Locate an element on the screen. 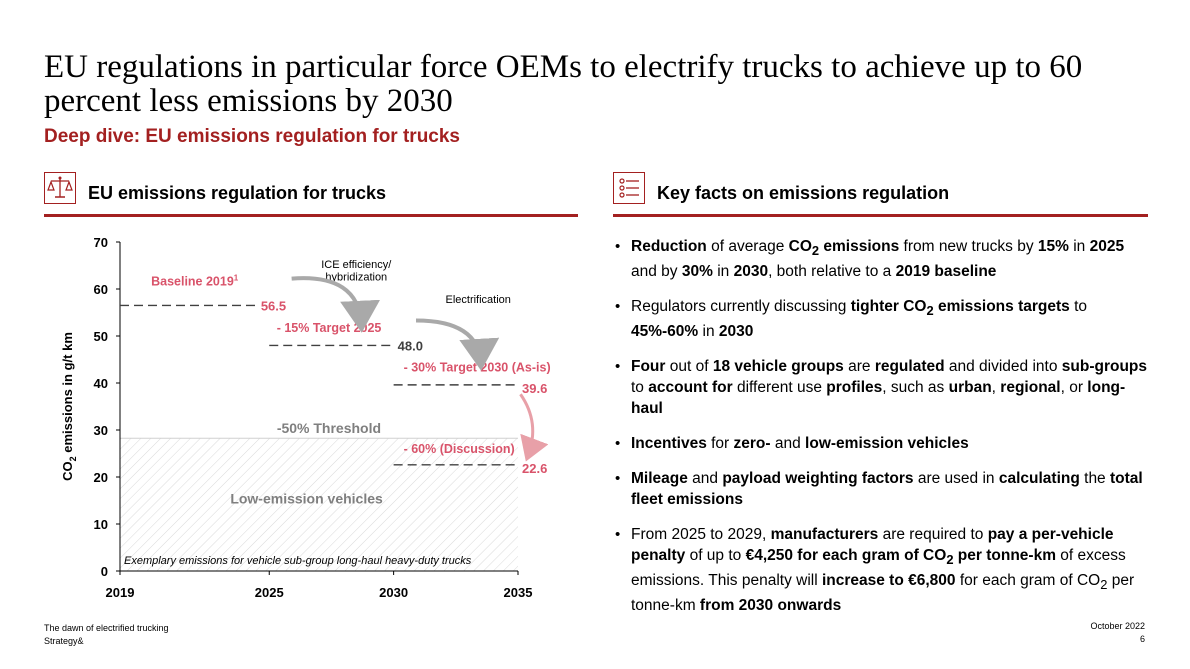 Image resolution: width=1190 pixels, height=669 pixels. x-tick-label: 2025 is located at coordinates (269, 592).